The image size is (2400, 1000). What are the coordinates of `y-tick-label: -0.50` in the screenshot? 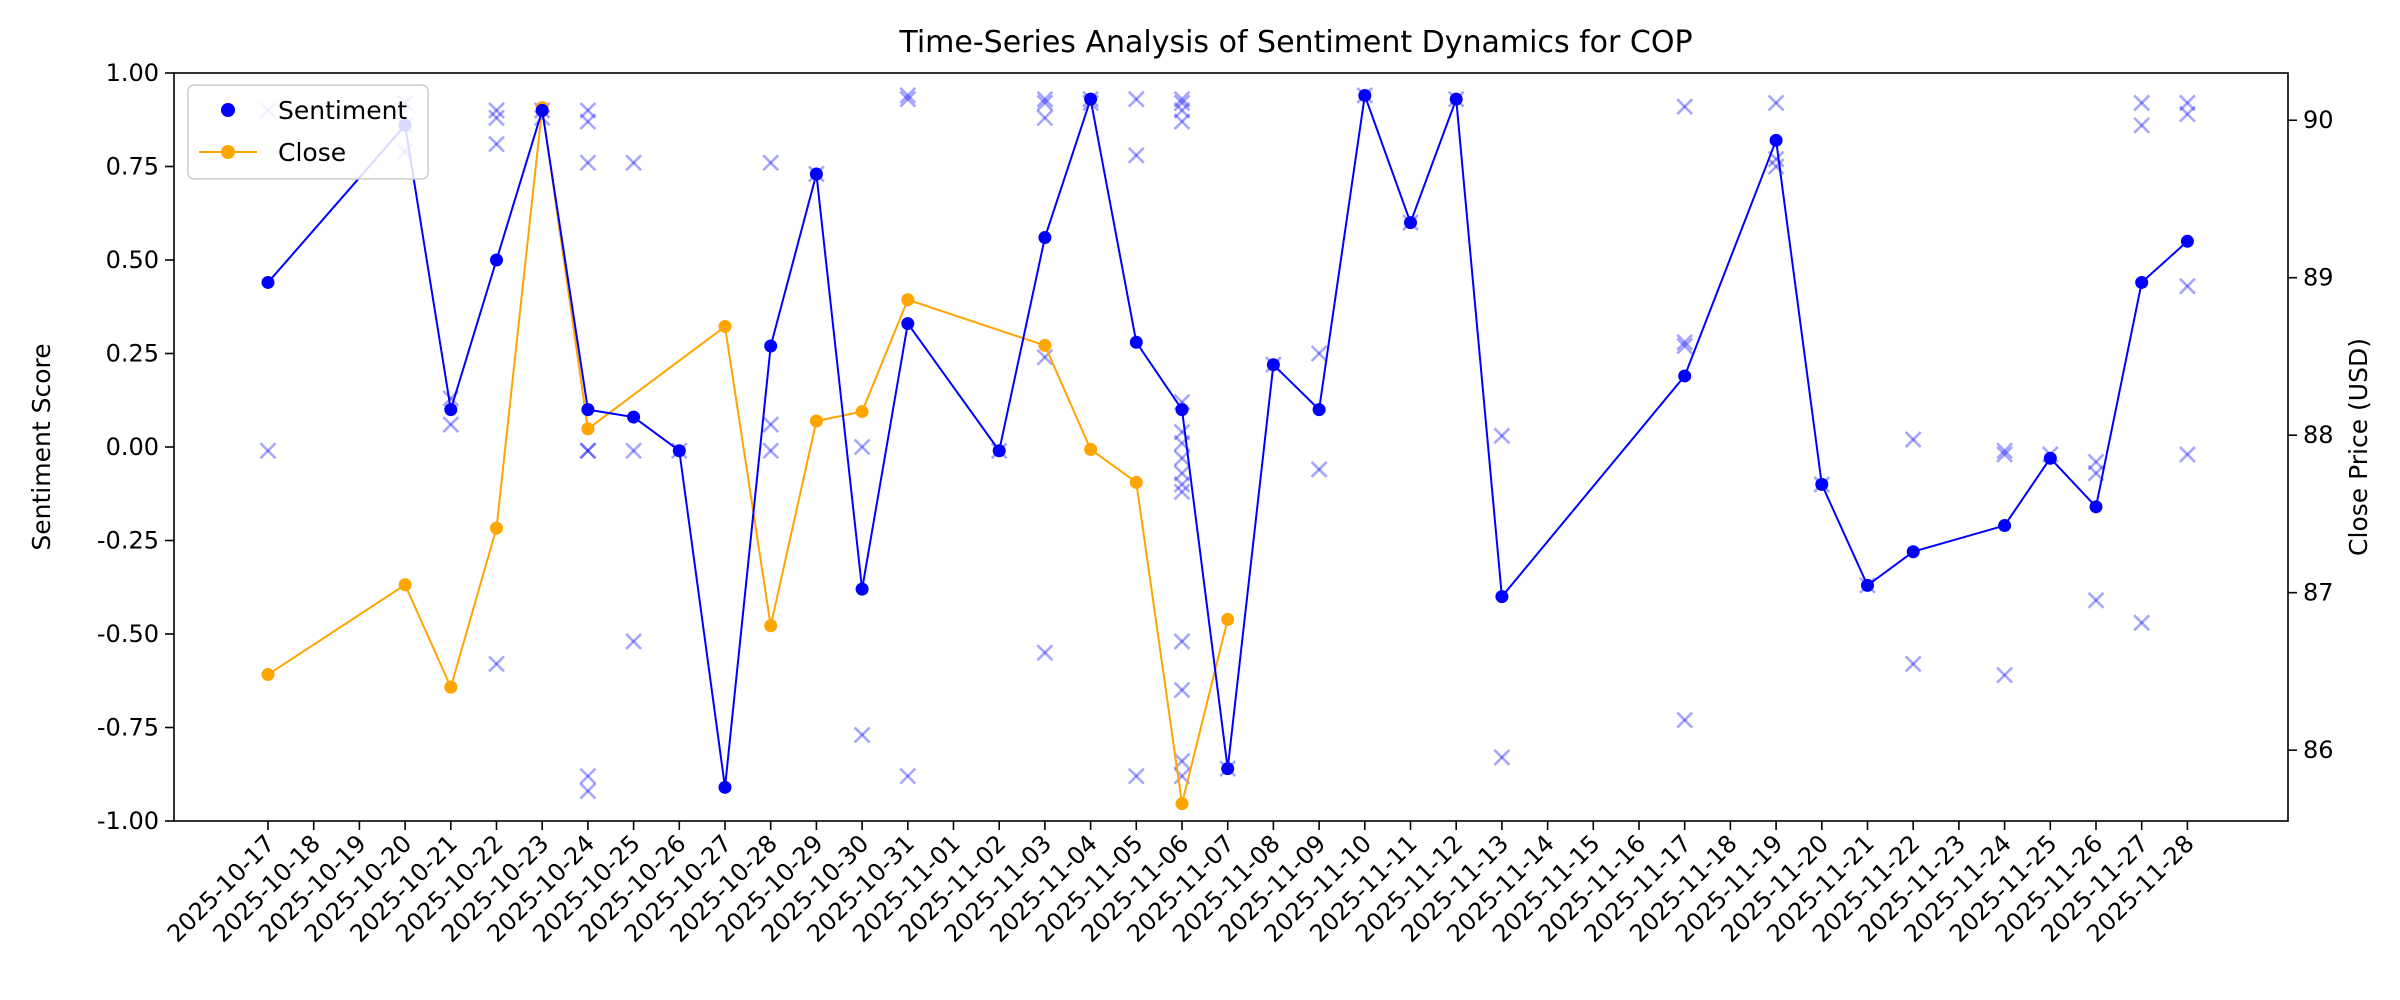 It's located at (128, 634).